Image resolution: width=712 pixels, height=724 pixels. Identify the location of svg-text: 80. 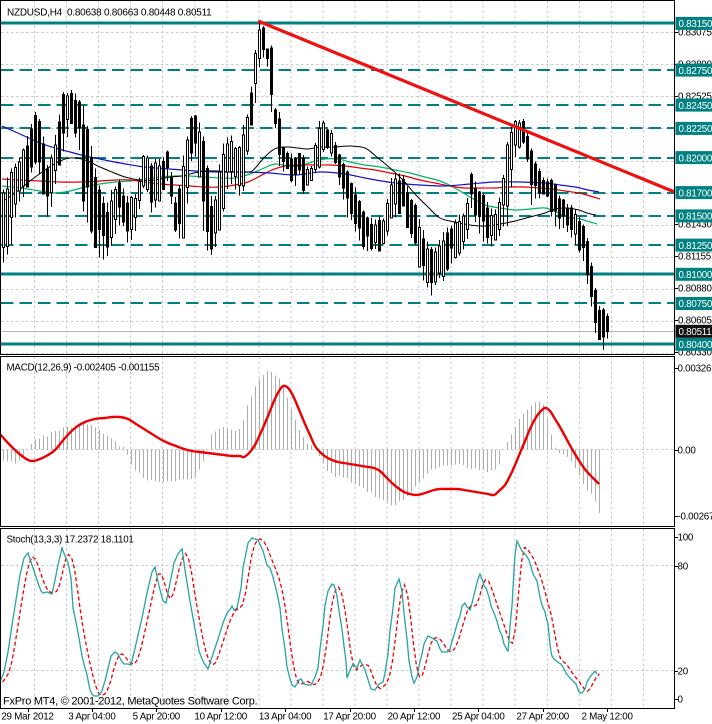
(683, 567).